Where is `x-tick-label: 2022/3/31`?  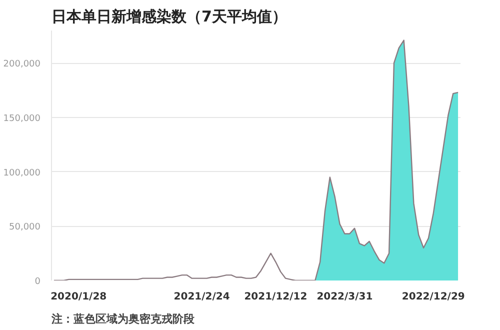 x-tick-label: 2022/3/31 is located at coordinates (344, 297).